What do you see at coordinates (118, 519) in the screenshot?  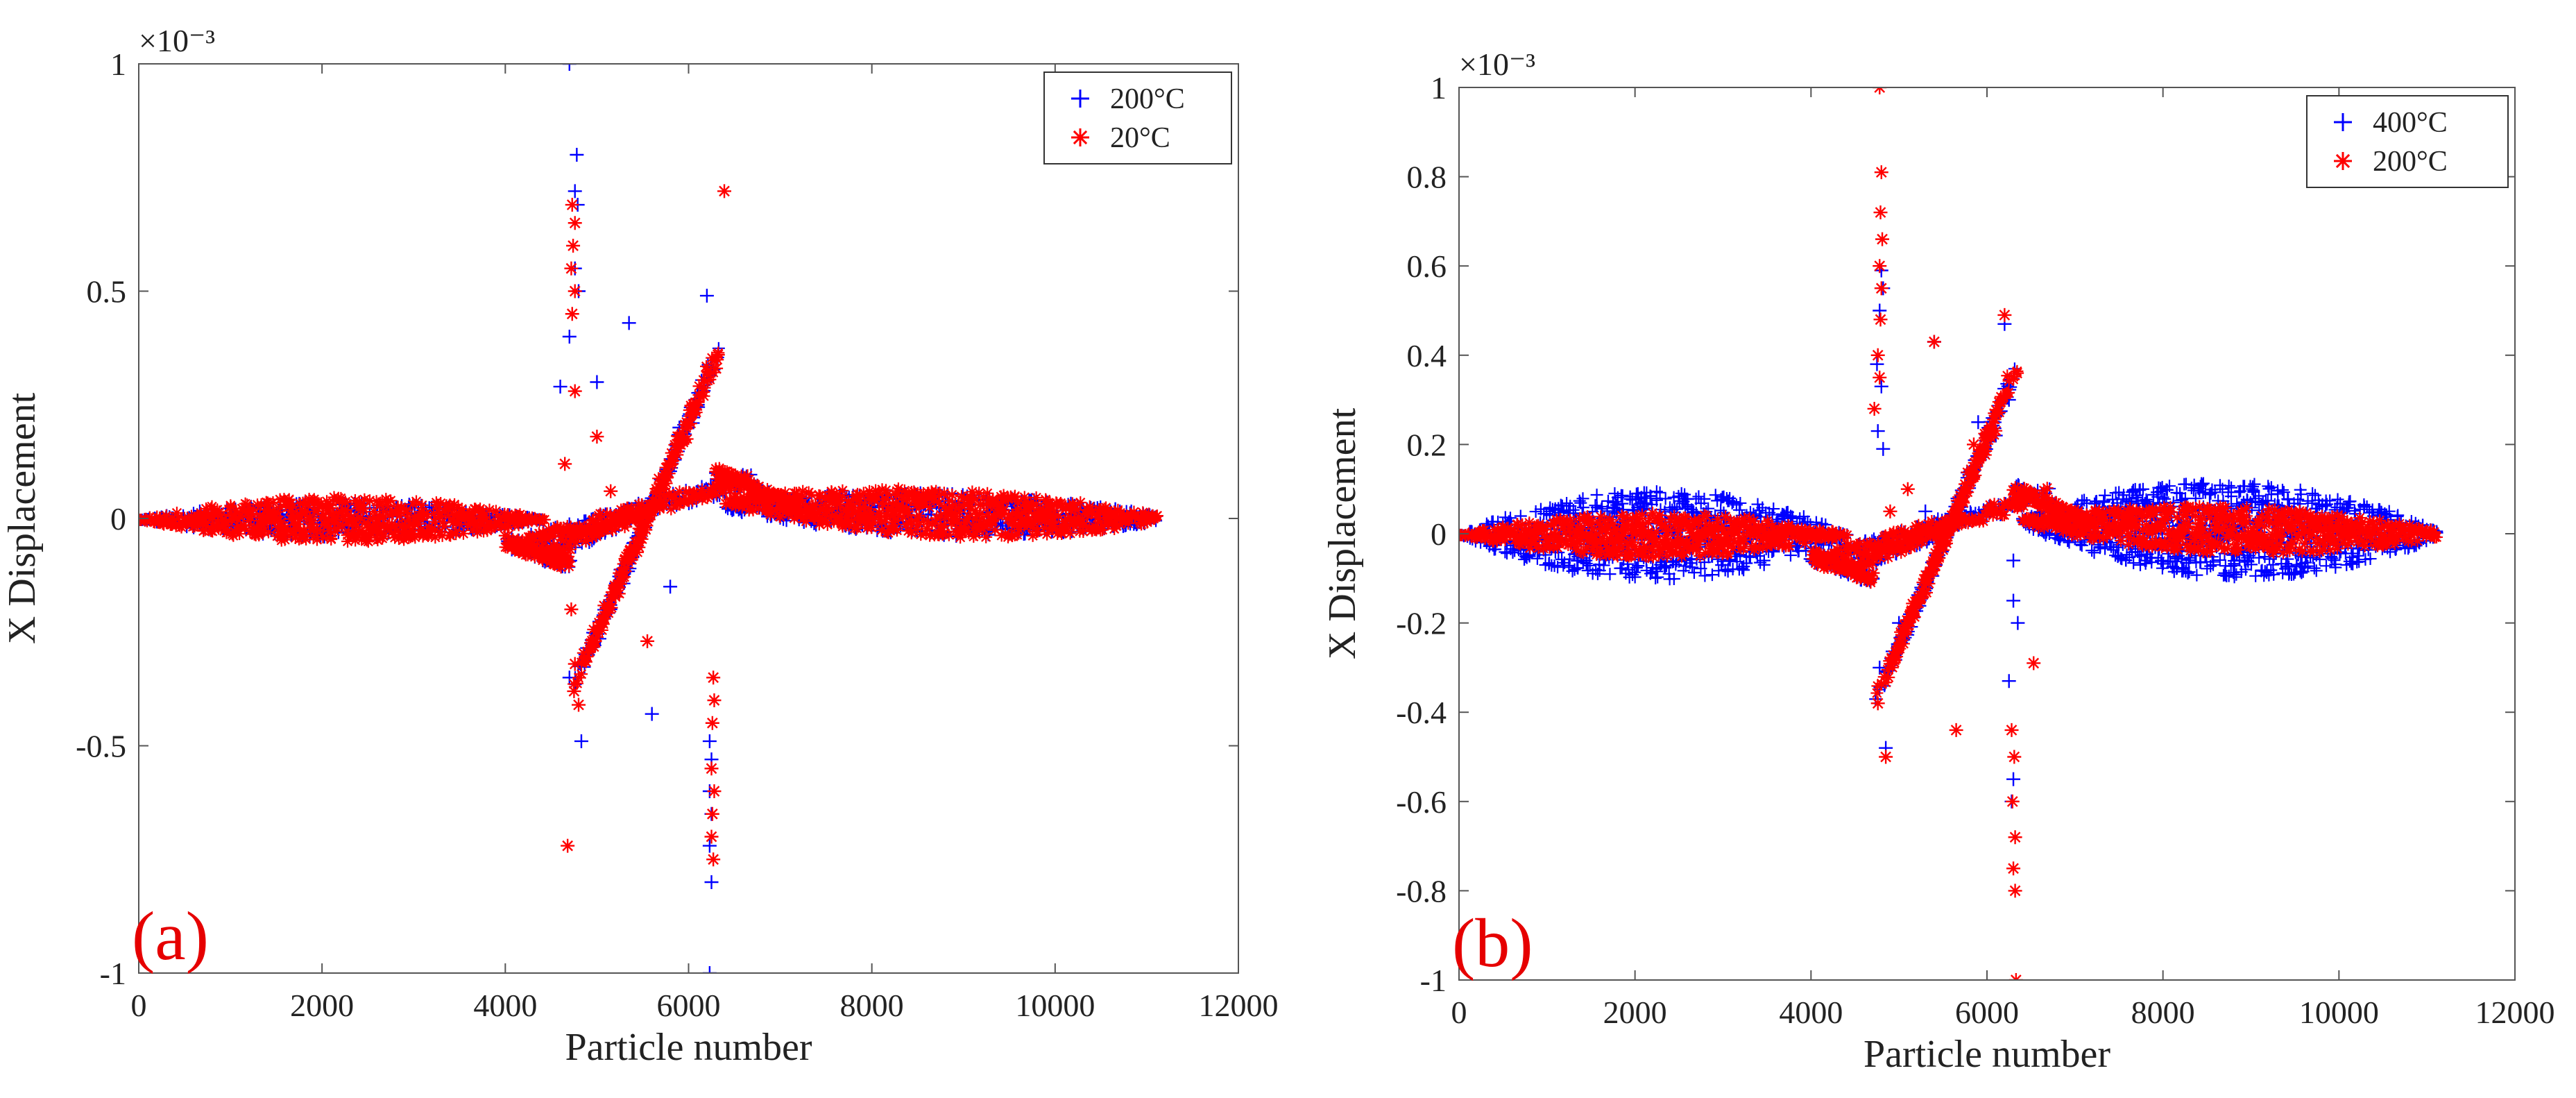 I see `y-tick-label-2: 0` at bounding box center [118, 519].